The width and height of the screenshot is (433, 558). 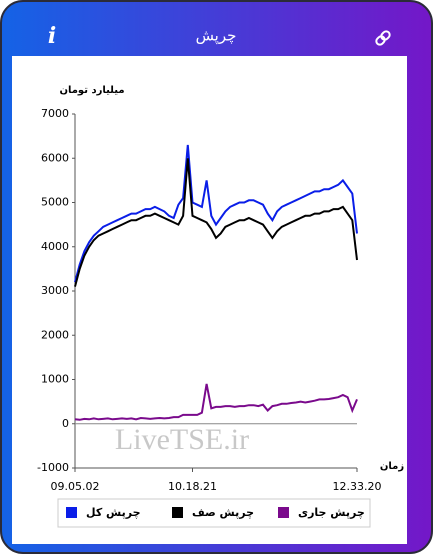 What do you see at coordinates (65, 423) in the screenshot?
I see `y-tick-label: 0` at bounding box center [65, 423].